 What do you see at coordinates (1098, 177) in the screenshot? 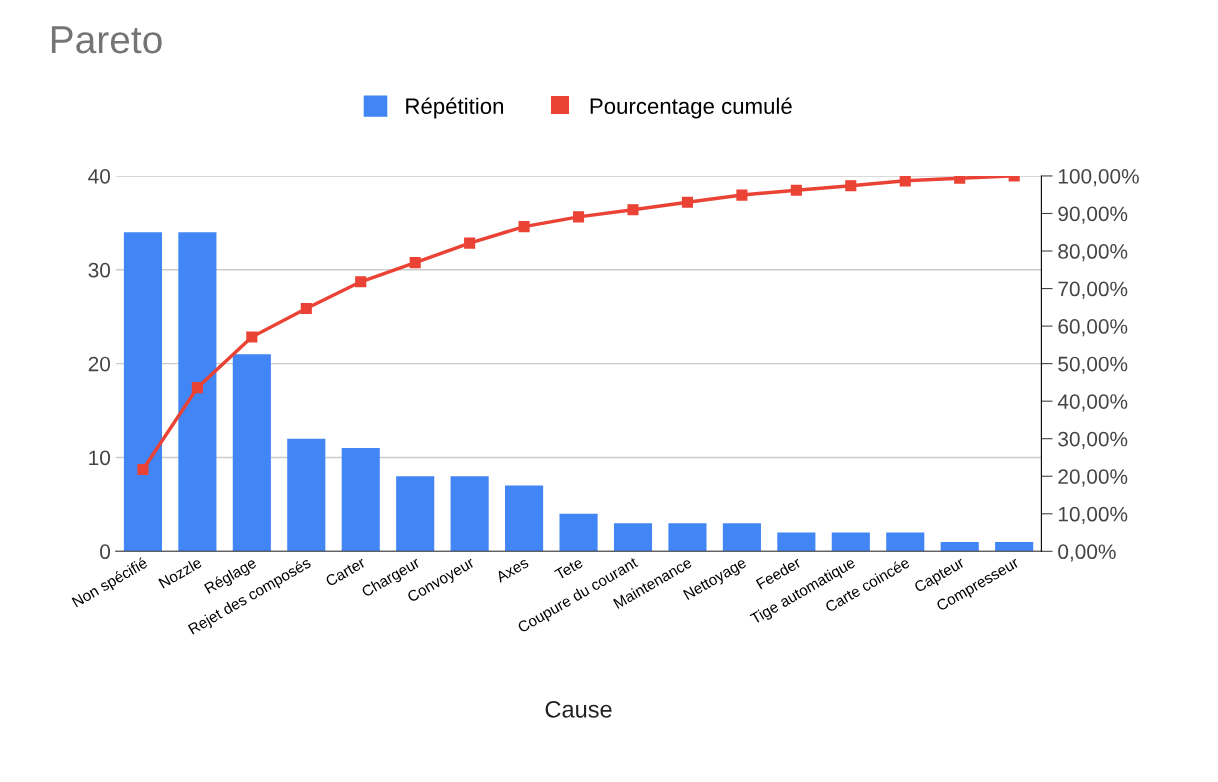
I see `y2-tick-label: 100,00%` at bounding box center [1098, 177].